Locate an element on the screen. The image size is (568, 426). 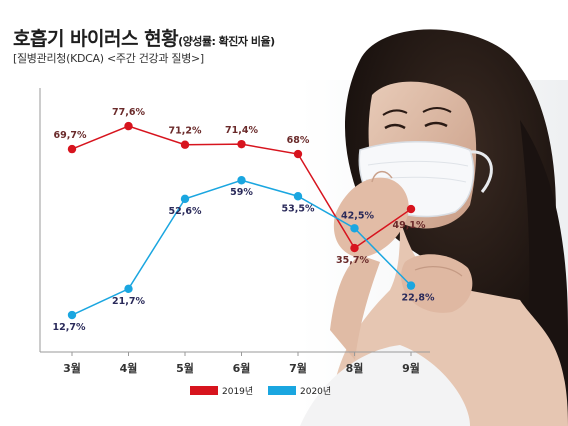
legend-item-2019: 2019년 is located at coordinates (221, 390).